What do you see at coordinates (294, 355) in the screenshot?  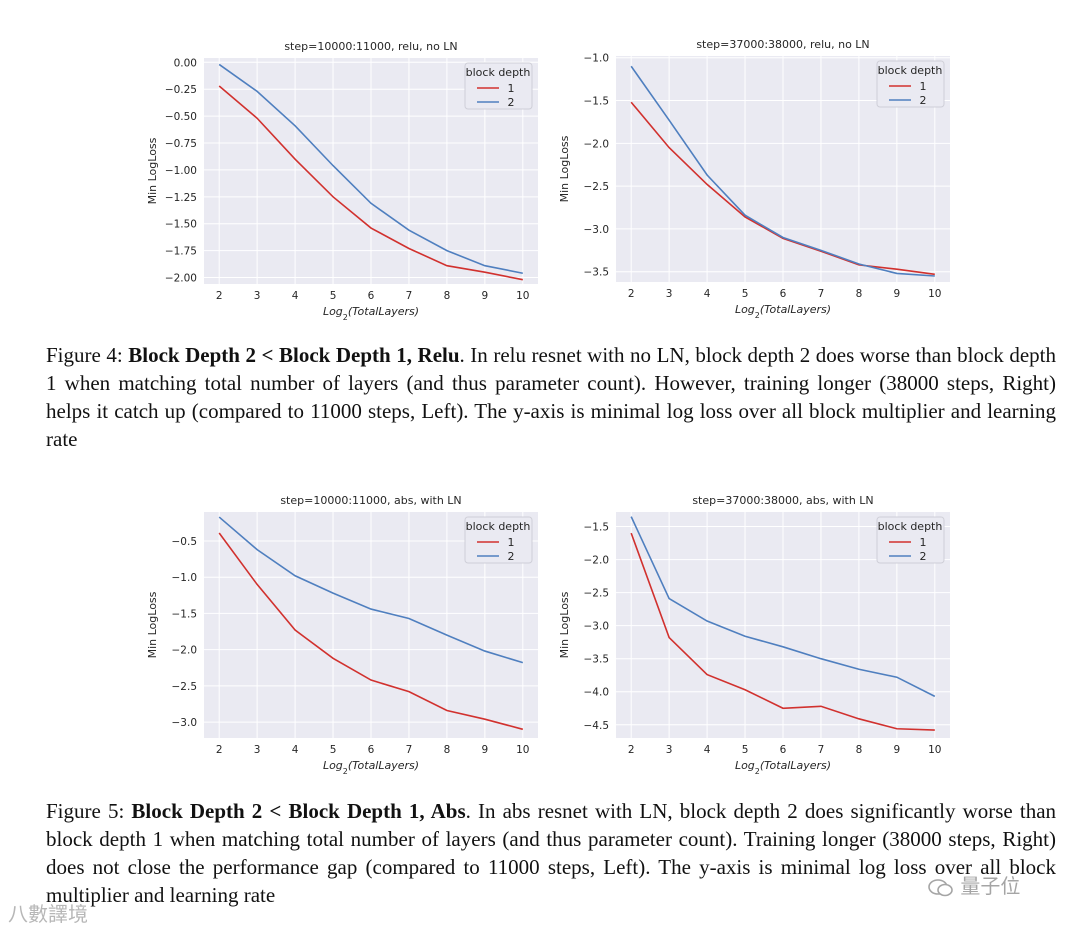 I see `figure-4-bold-title: Block Depth 2 < Block Depth 1, Relu` at bounding box center [294, 355].